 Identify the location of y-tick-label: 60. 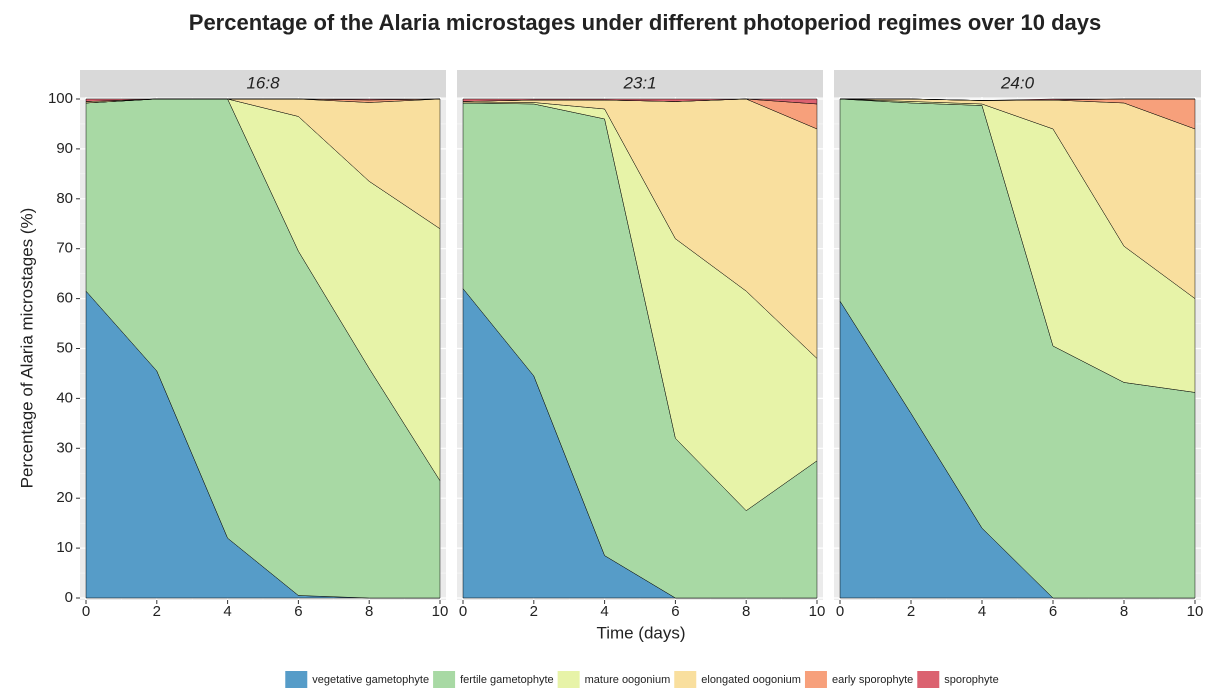
(64, 298).